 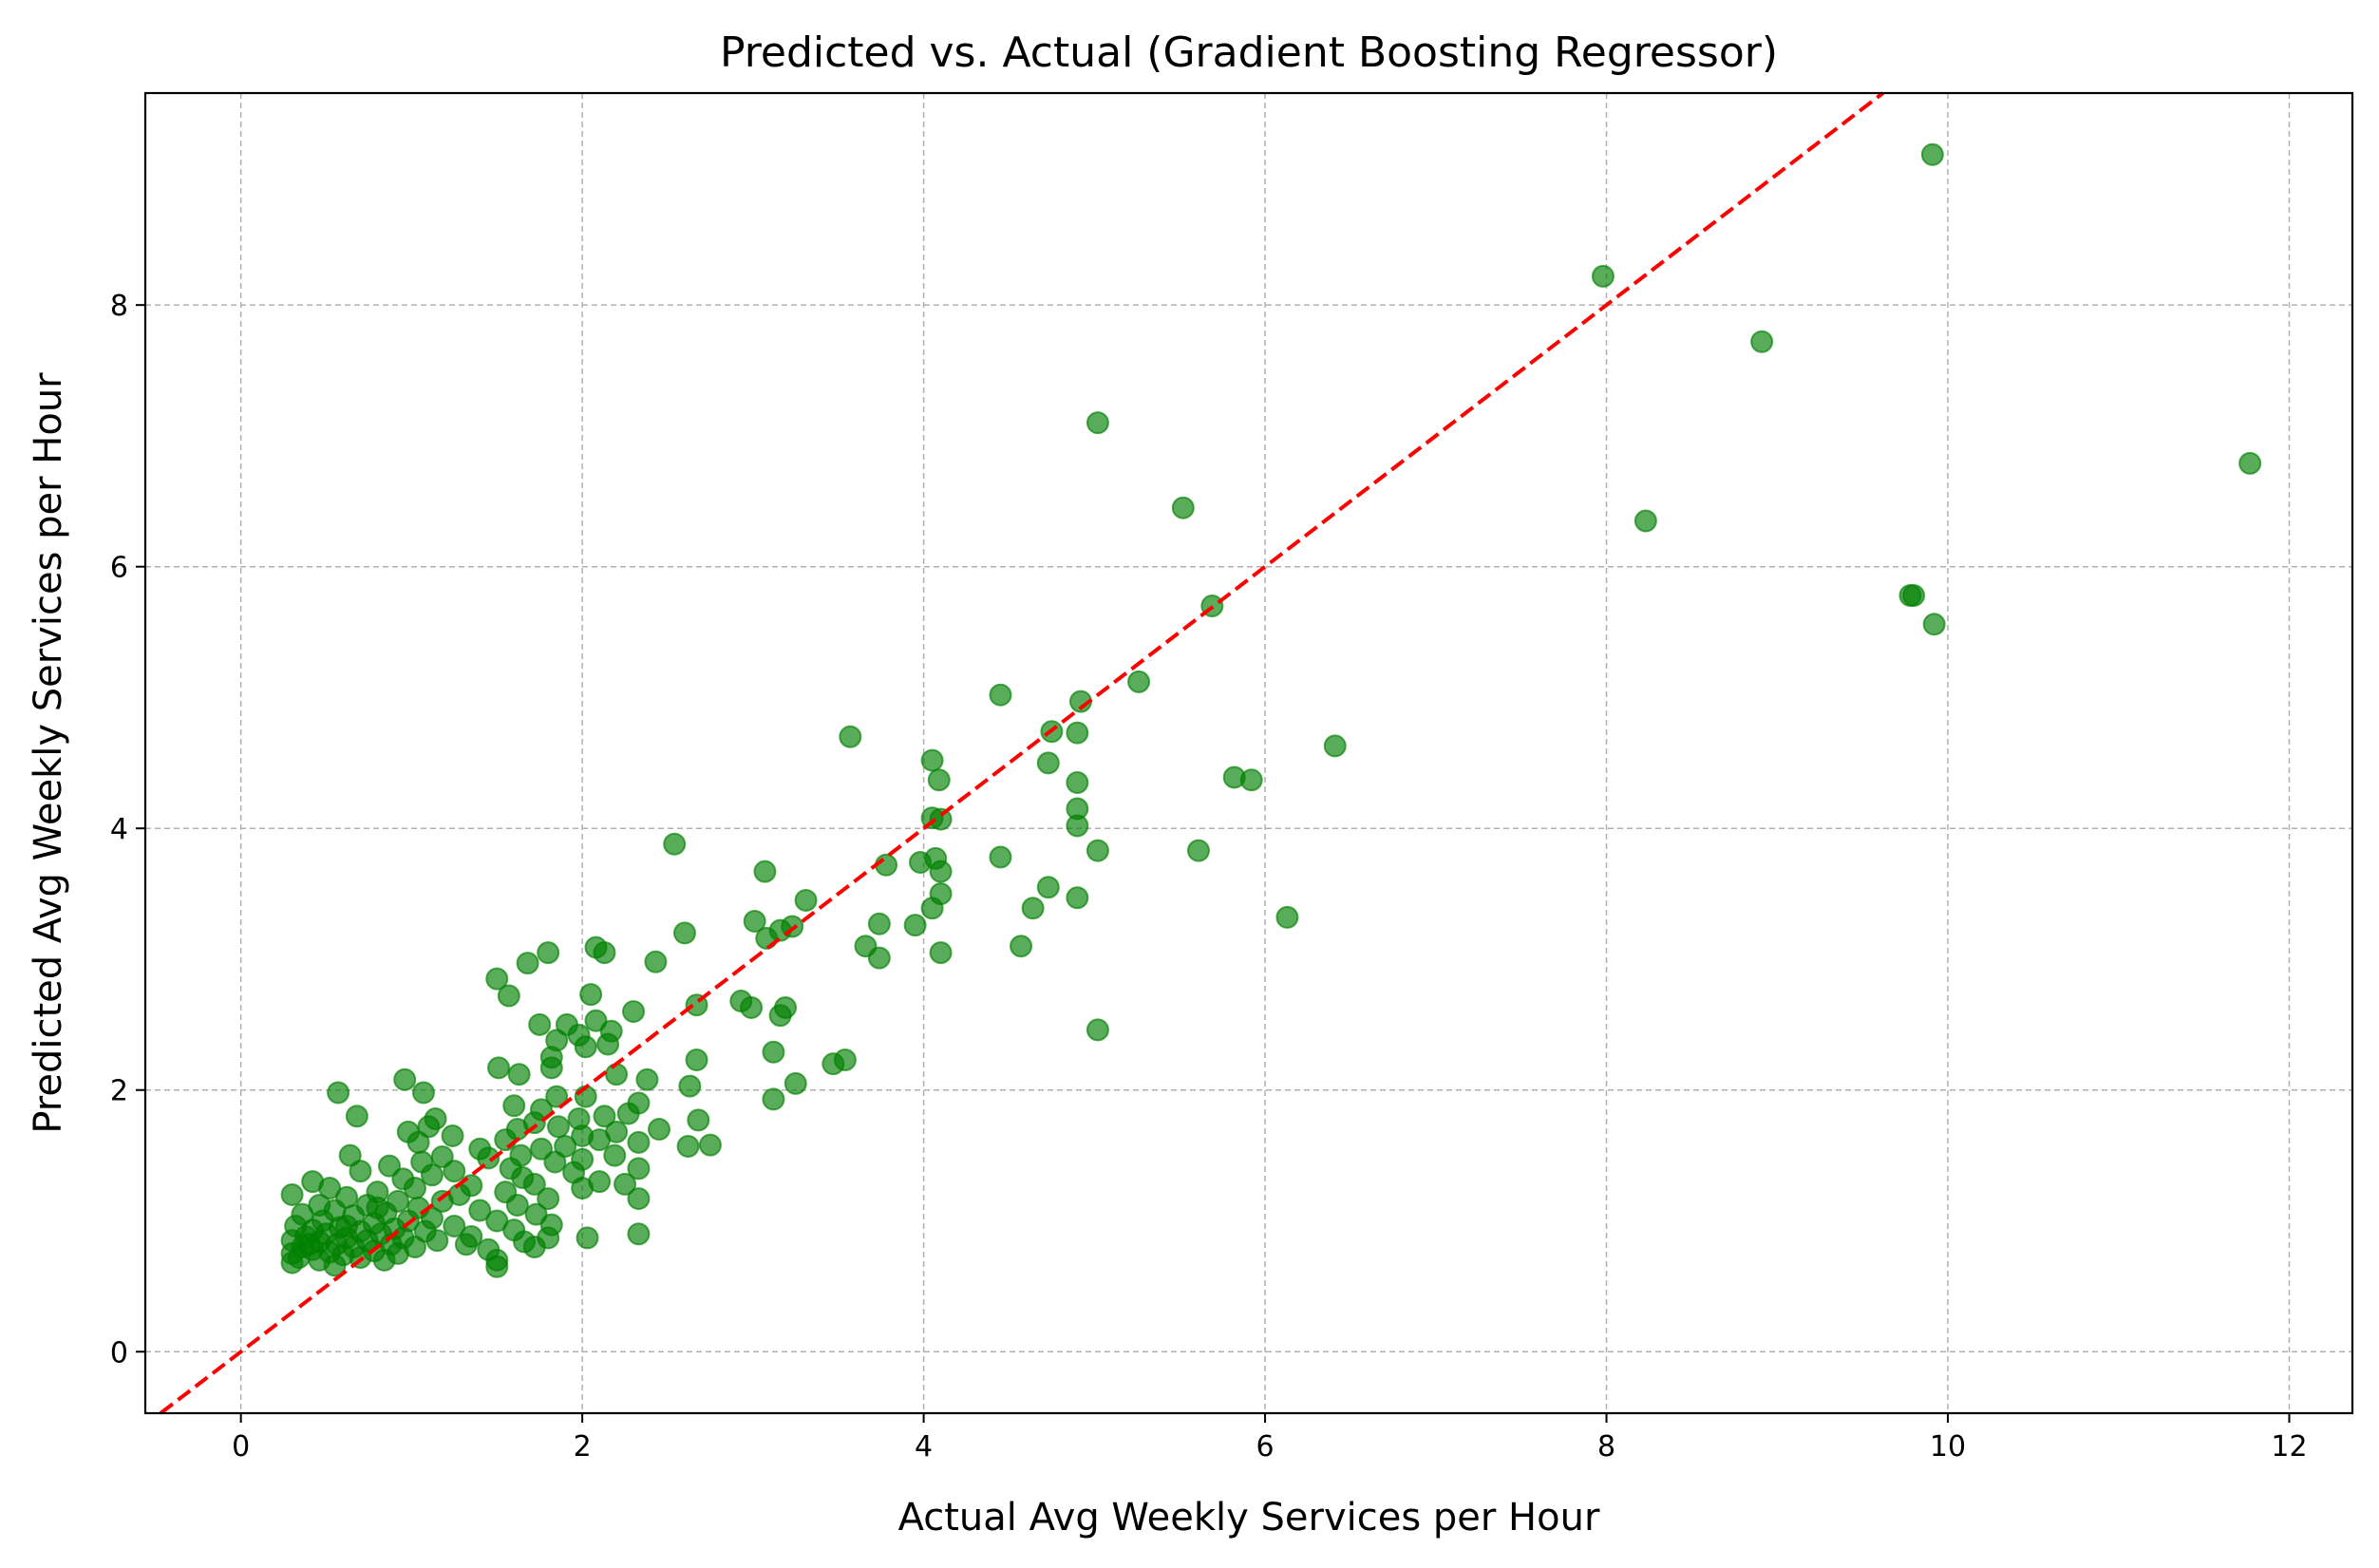 I want to click on x-axis-label: Actual Avg Weekly Services per Hour, so click(x=1249, y=1518).